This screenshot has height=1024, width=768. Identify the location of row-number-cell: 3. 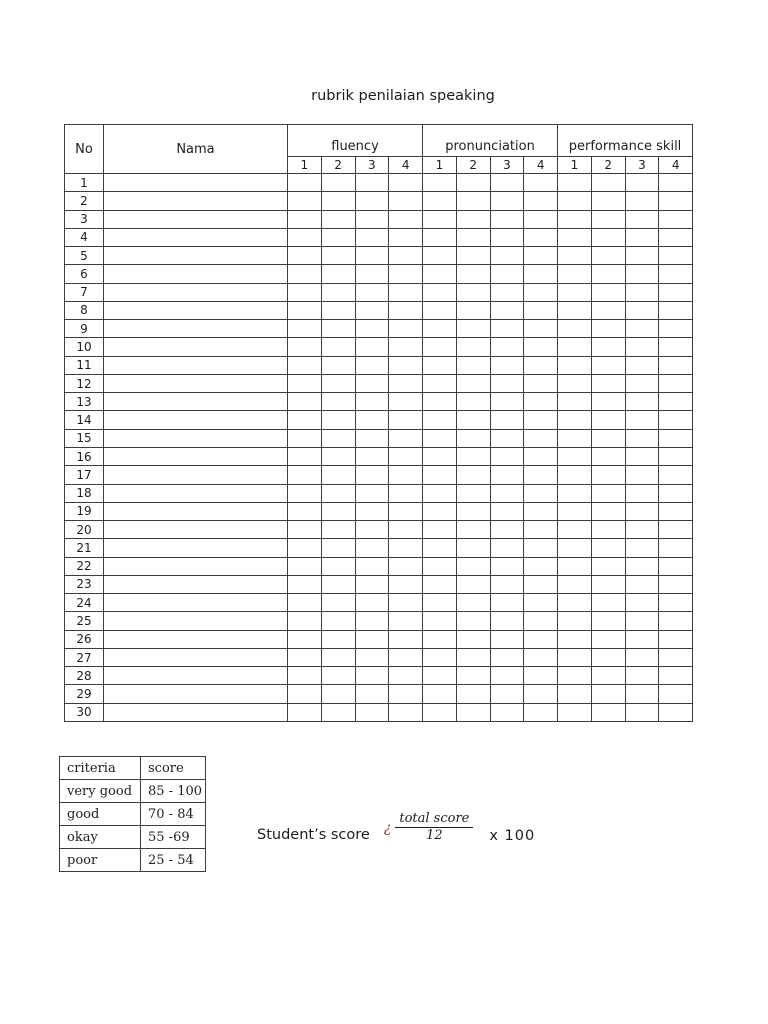
(84, 219).